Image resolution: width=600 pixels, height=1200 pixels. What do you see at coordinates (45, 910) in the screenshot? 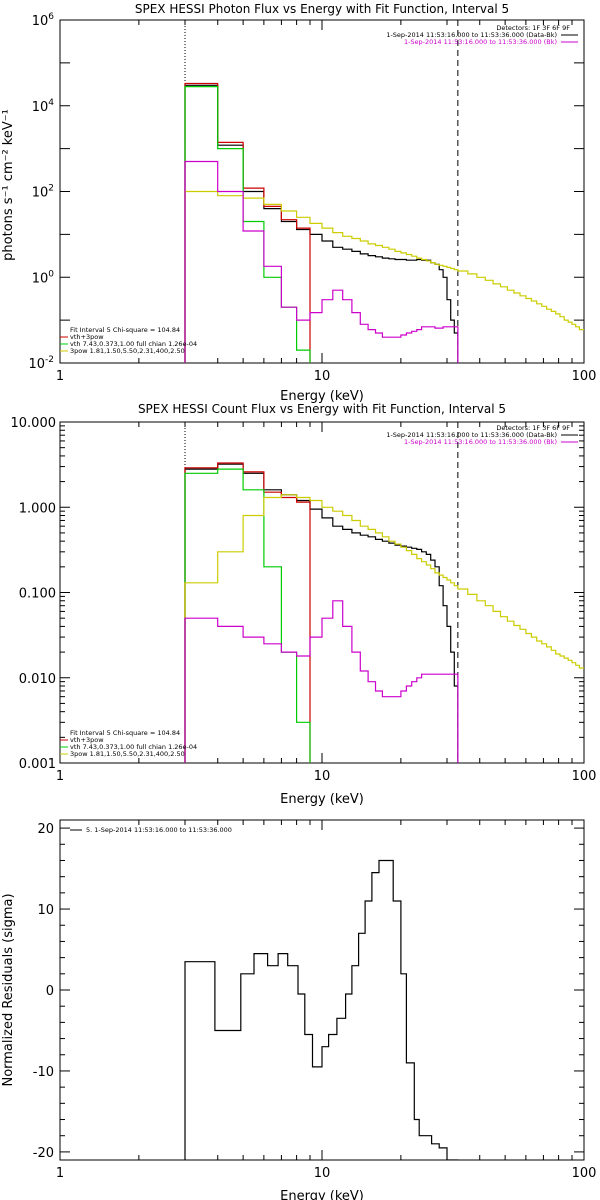
I see `y-tick-label: 10` at bounding box center [45, 910].